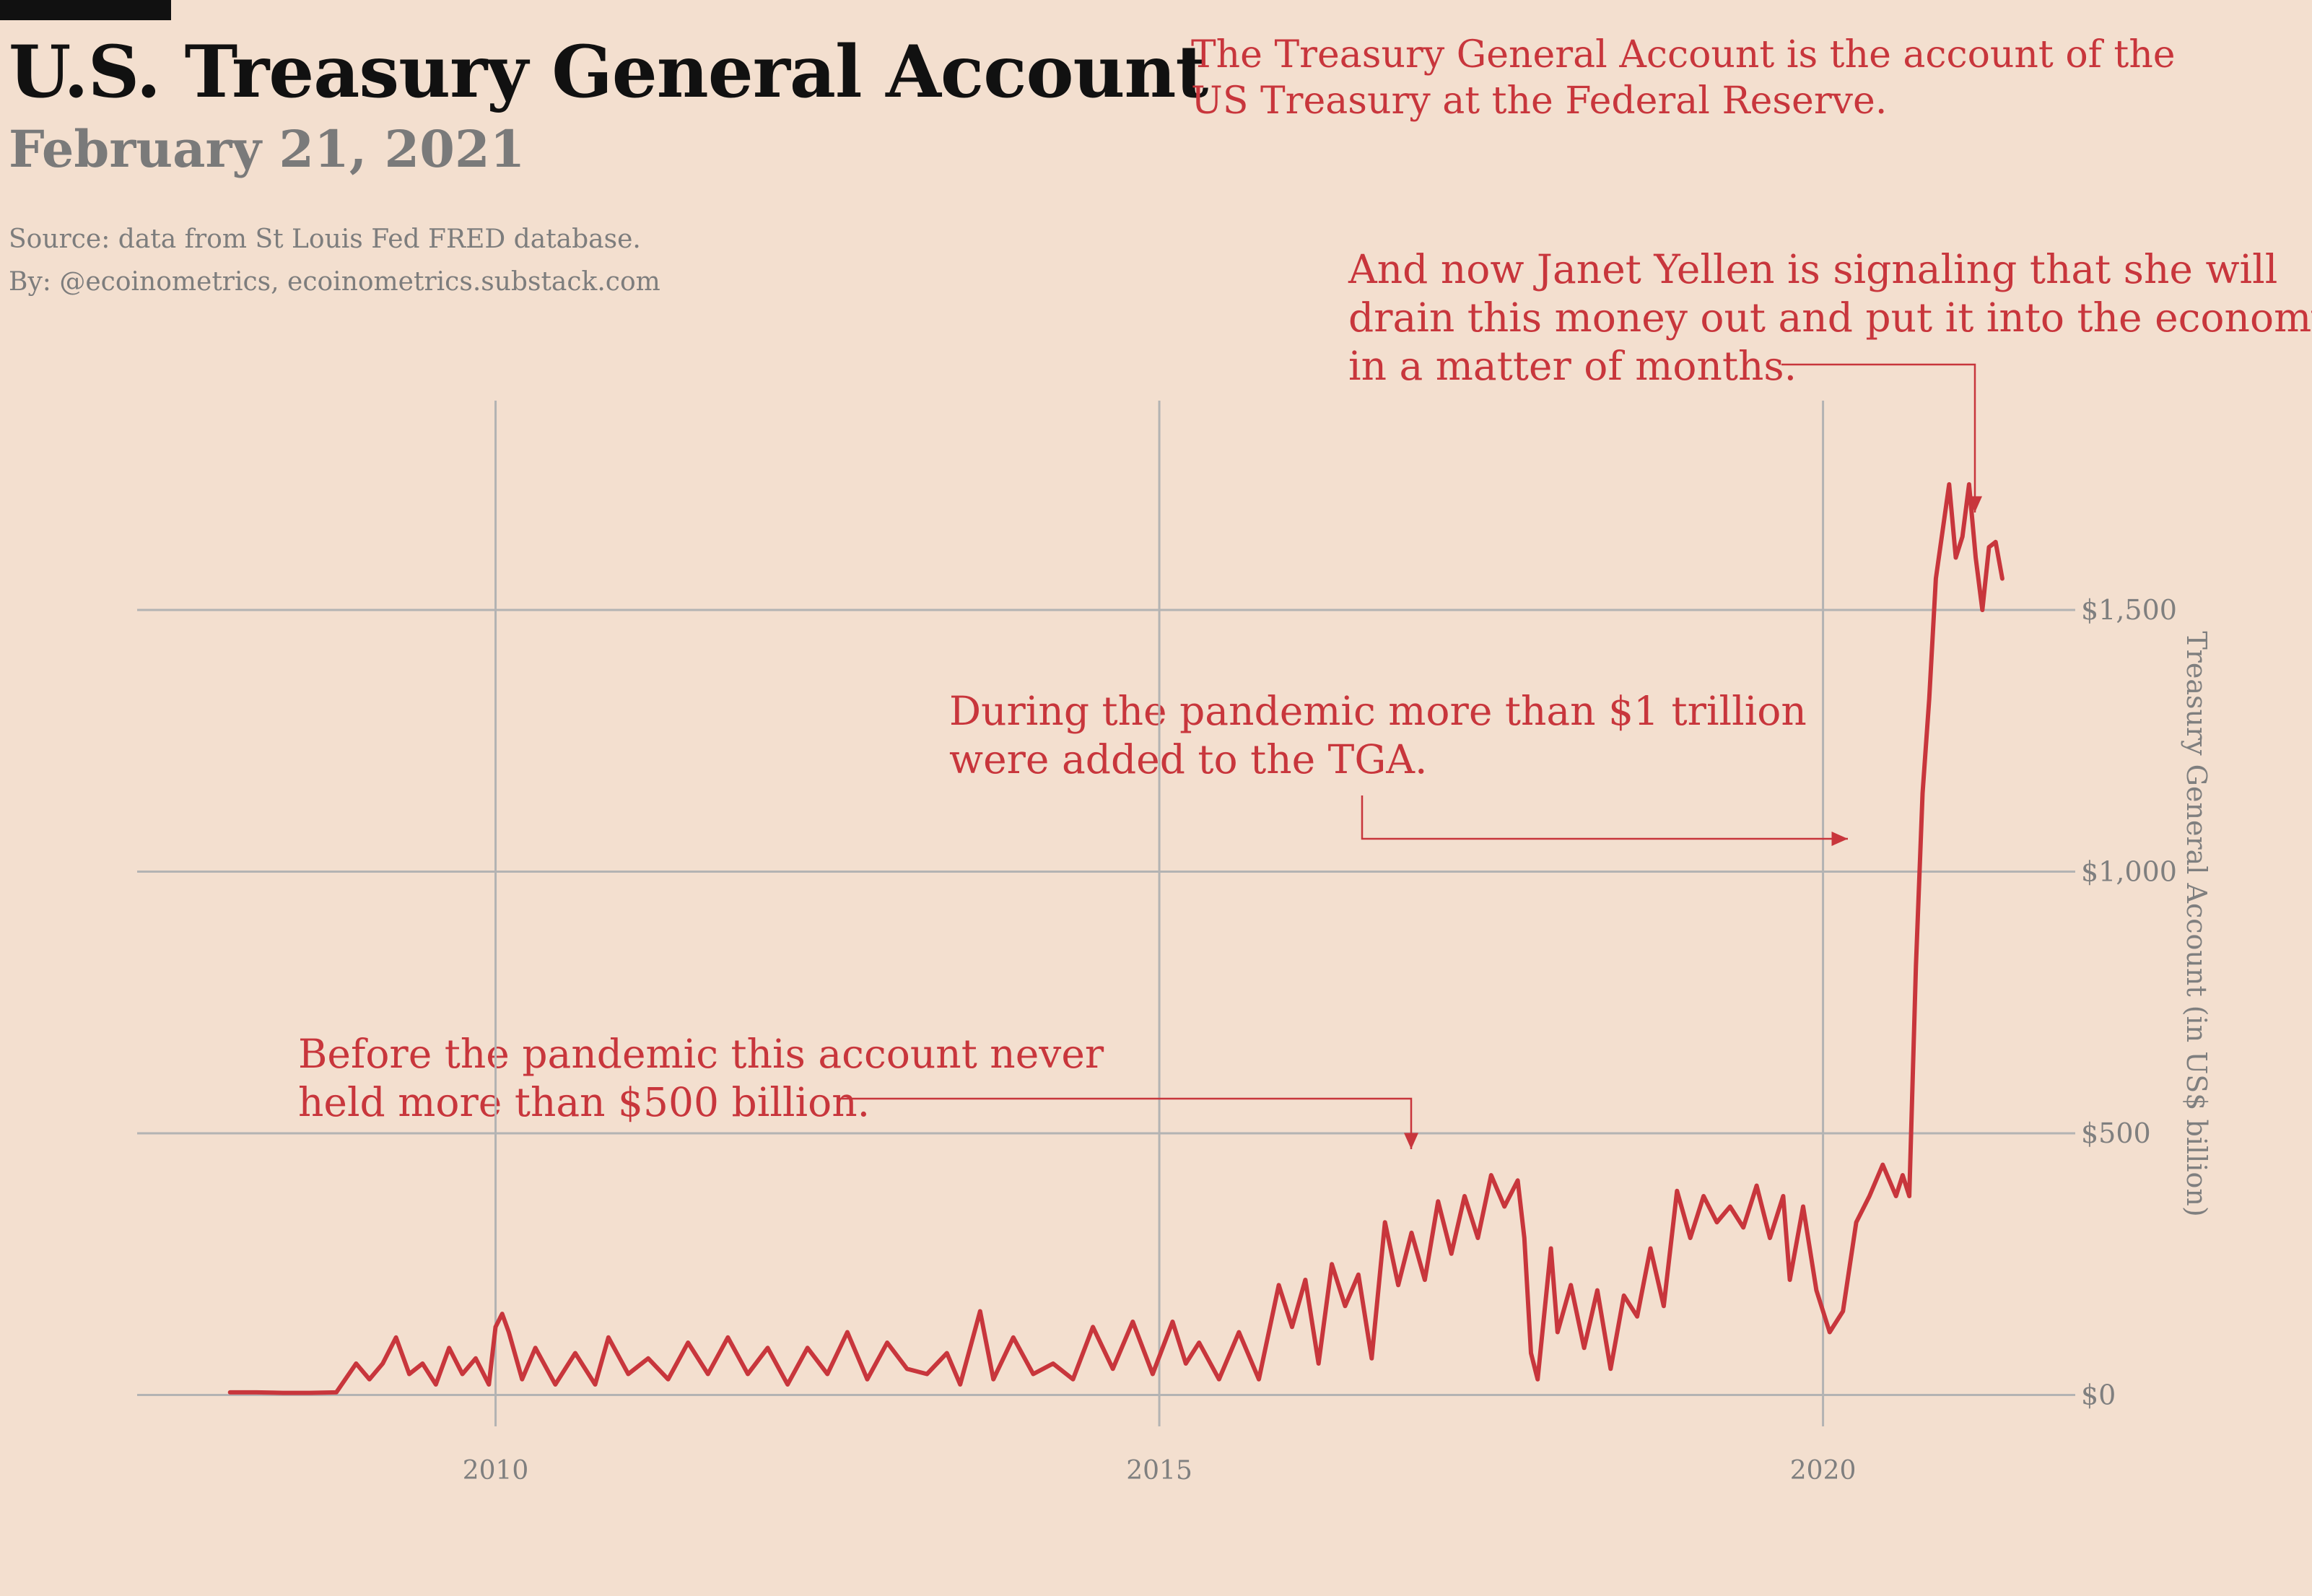 The width and height of the screenshot is (2312, 1596). Describe the element at coordinates (1824, 1471) in the screenshot. I see `x-tick-label-2020: 2020` at that location.